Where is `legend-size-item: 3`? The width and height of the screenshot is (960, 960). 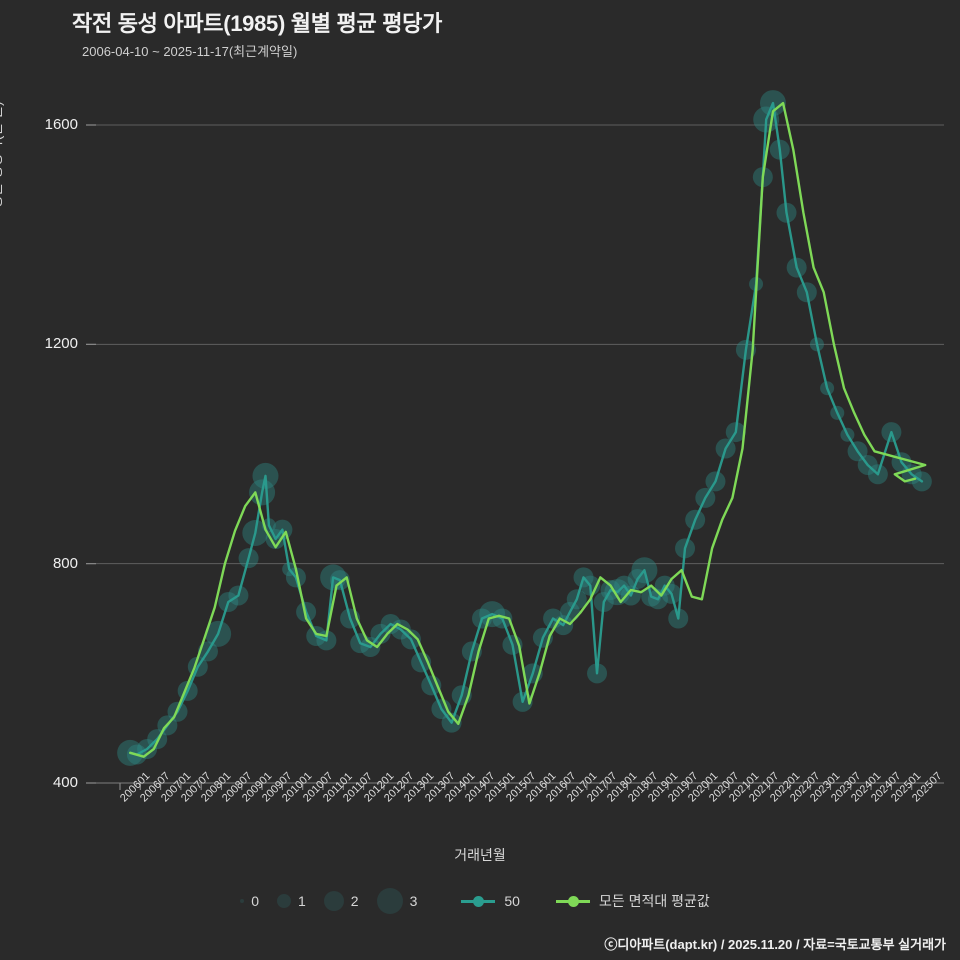 legend-size-item: 3 is located at coordinates (397, 901).